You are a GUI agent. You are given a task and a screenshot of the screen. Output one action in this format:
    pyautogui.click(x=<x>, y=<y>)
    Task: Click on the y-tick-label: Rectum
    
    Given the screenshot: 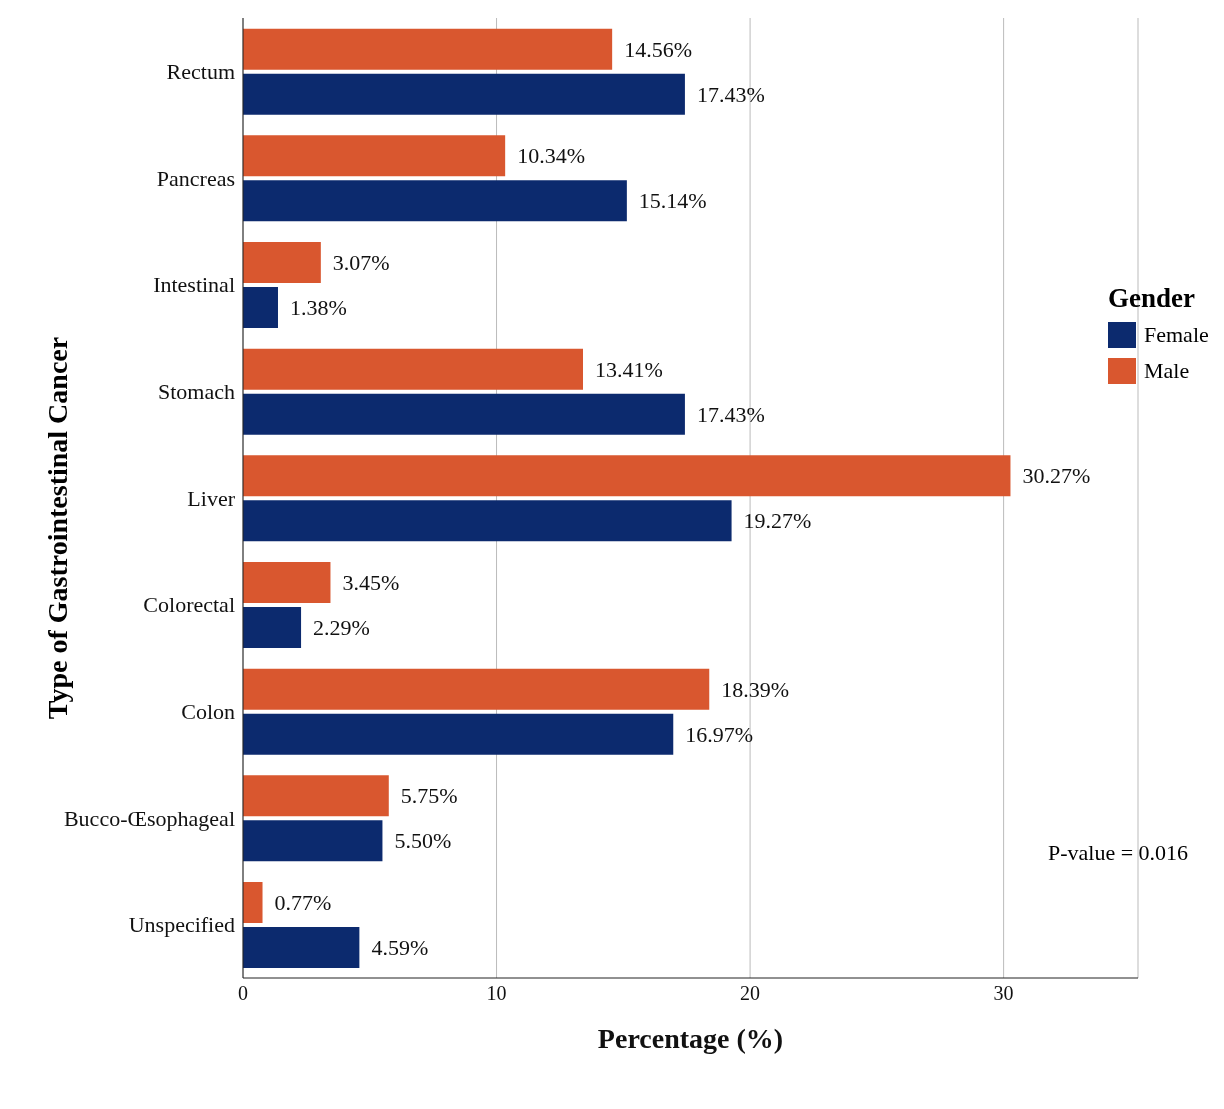 What is the action you would take?
    pyautogui.click(x=200, y=72)
    